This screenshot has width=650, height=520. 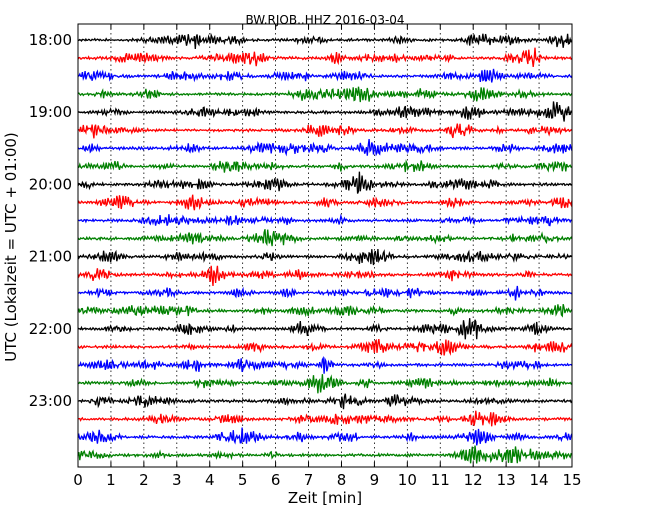 I want to click on x-tick-label: 4, so click(x=210, y=480).